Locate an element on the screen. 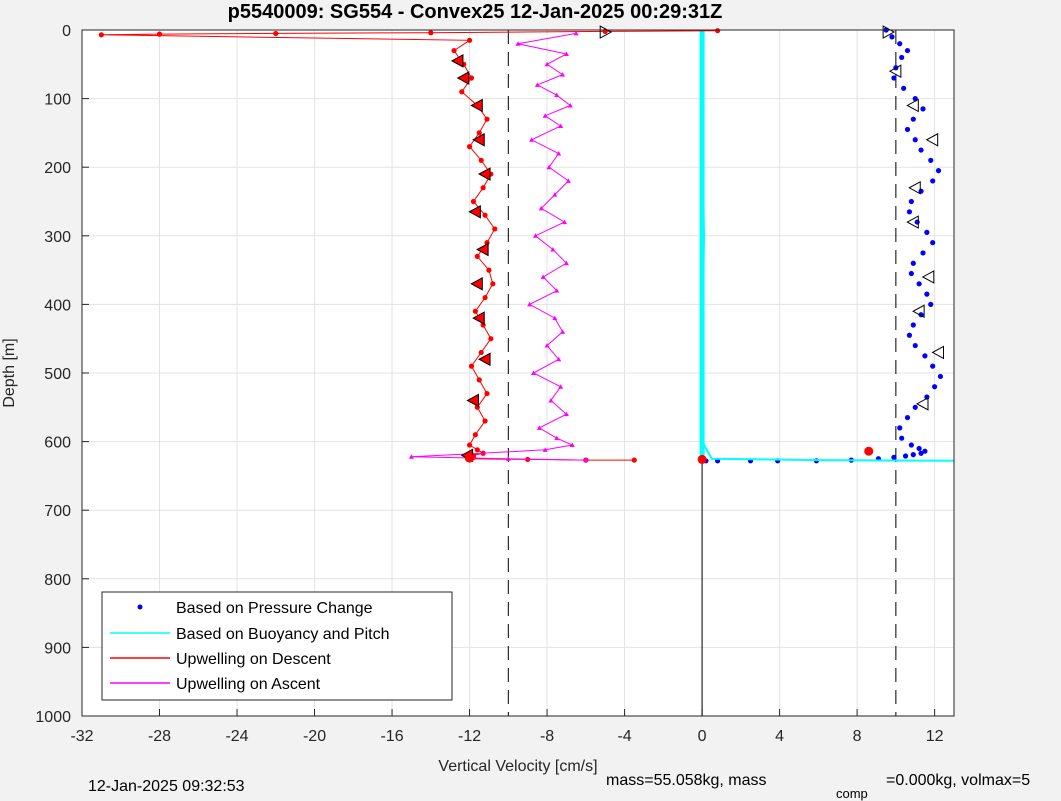 Image resolution: width=1061 pixels, height=801 pixels. x-tick-label: 8 is located at coordinates (857, 736).